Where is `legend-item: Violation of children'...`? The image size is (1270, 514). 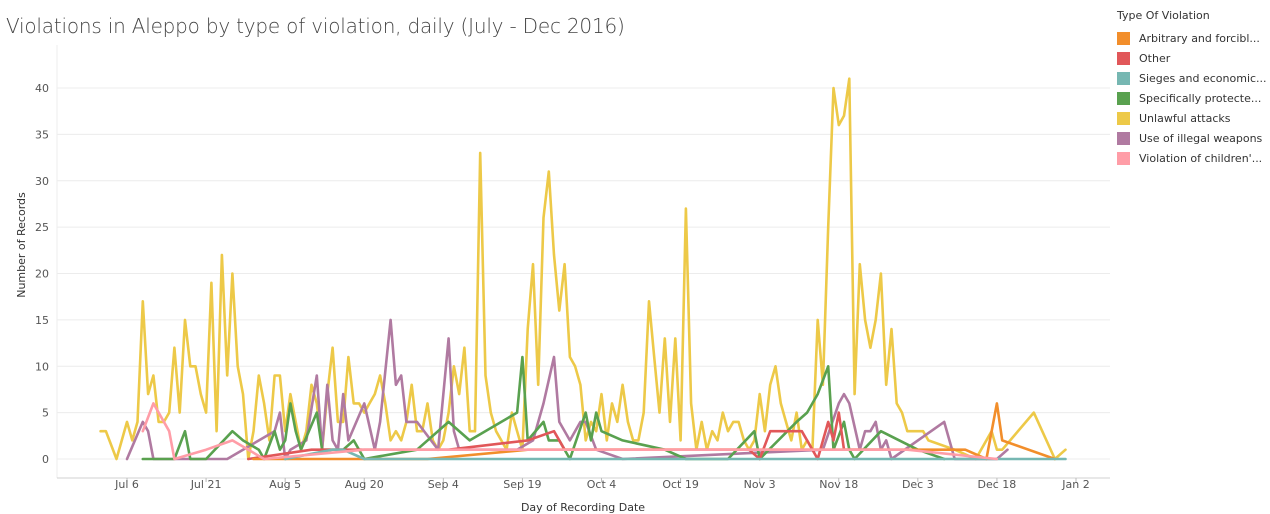
legend-item: Violation of children'... is located at coordinates (1192, 158).